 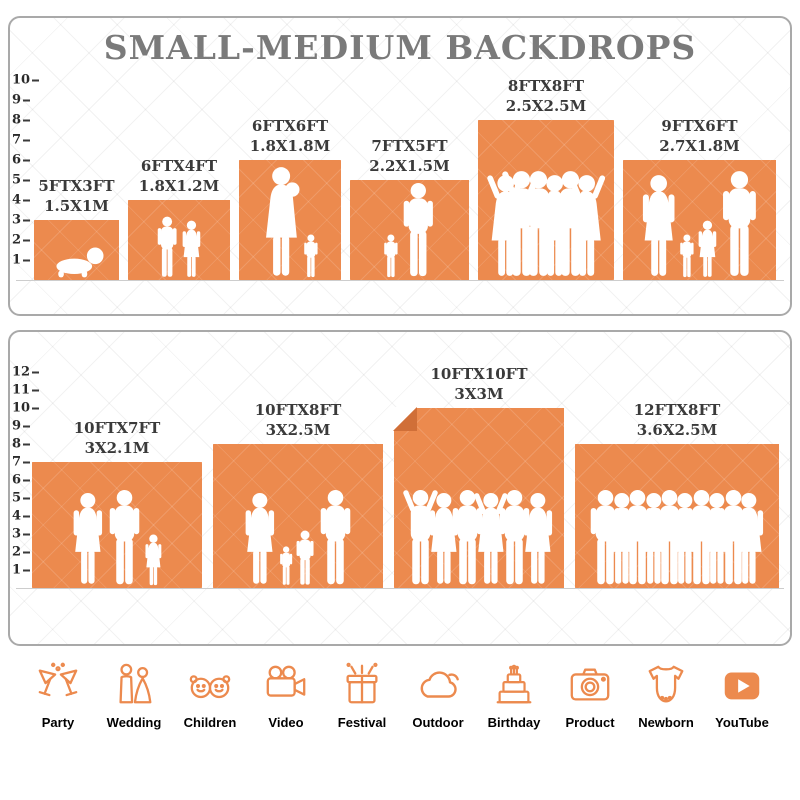 What do you see at coordinates (282, 221) in the screenshot?
I see `silhouette-mother-with-child` at bounding box center [282, 221].